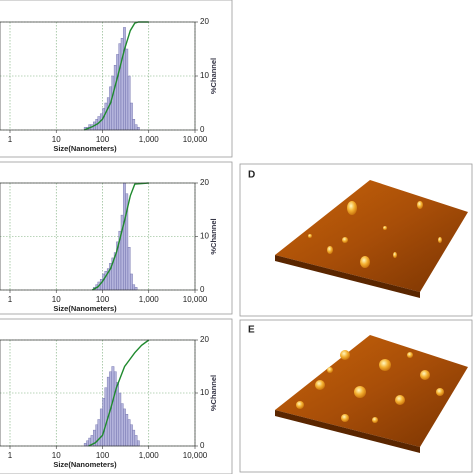  I want to click on panel-label: D, so click(251, 175).